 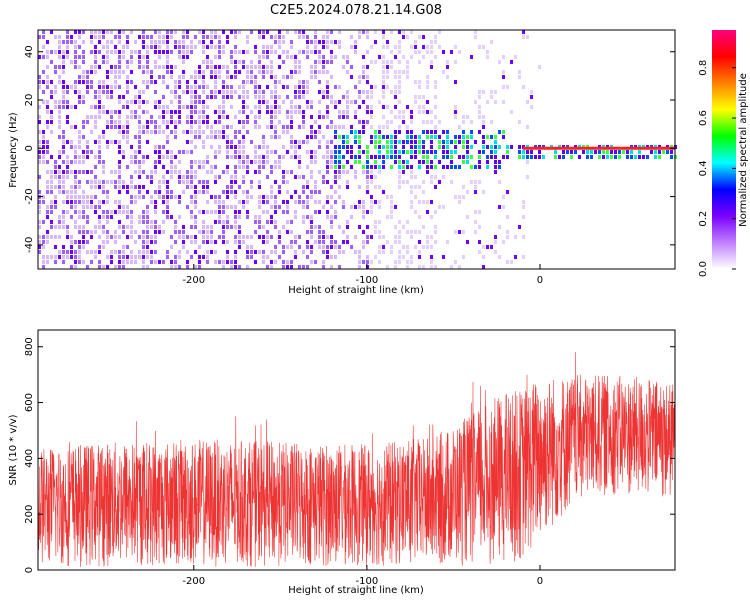 What do you see at coordinates (724, 149) in the screenshot?
I see `colorbar-gradient` at bounding box center [724, 149].